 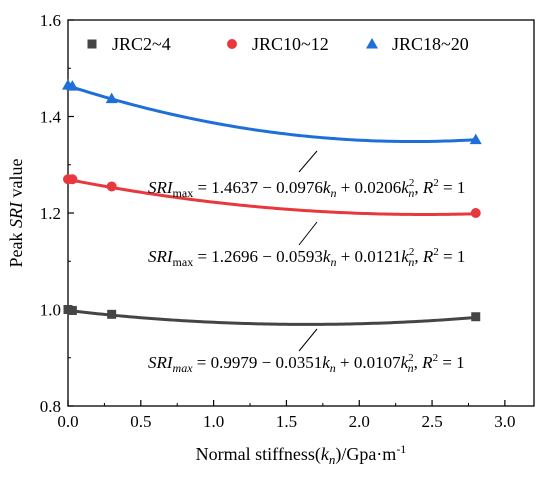 I want to click on fit-line-JRC10~12, so click(x=271, y=196).